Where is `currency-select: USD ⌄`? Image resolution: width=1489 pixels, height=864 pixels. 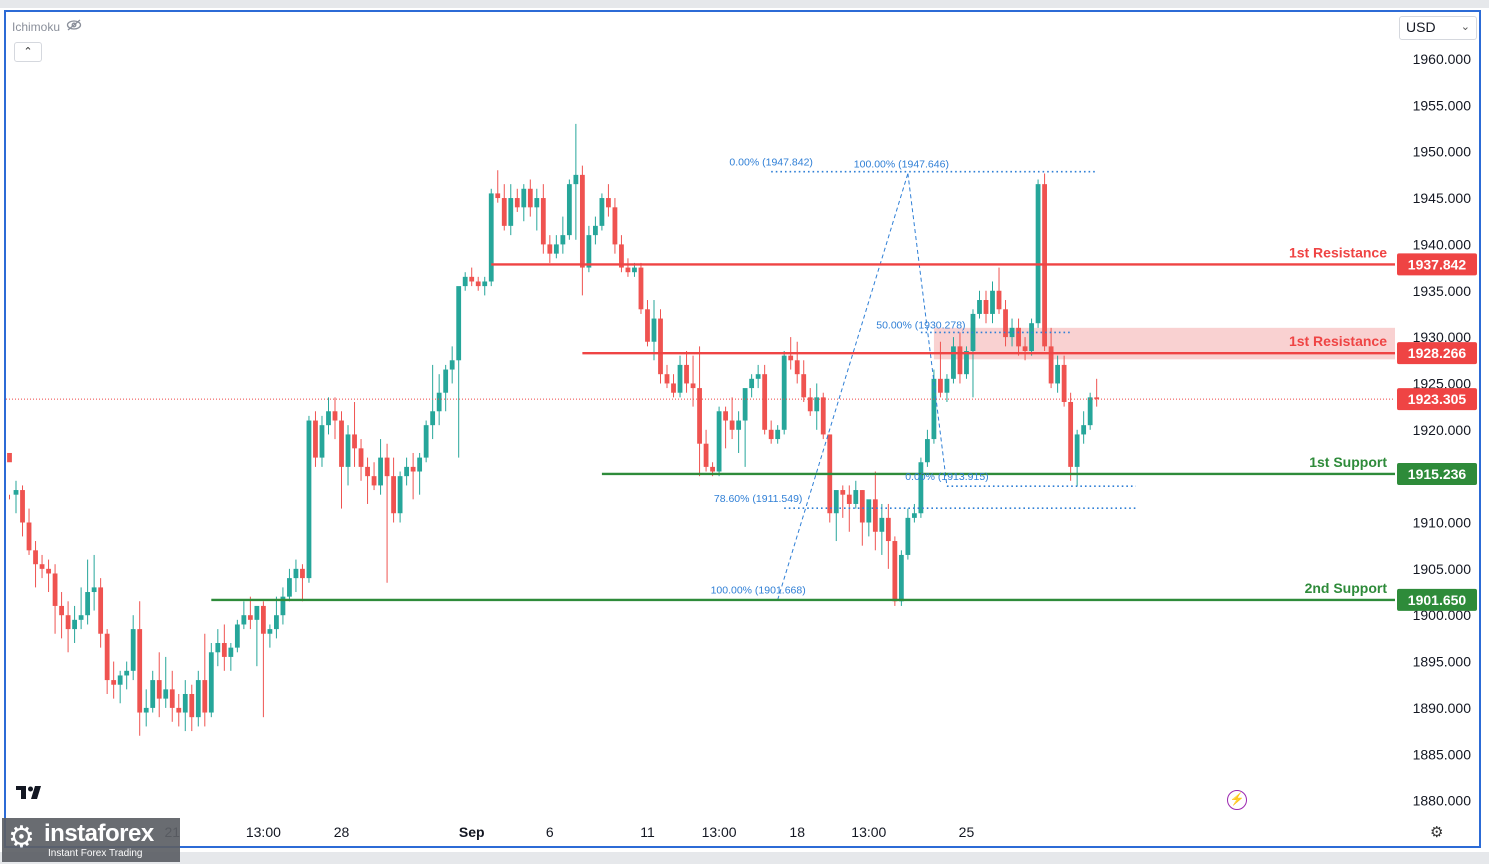 currency-select: USD ⌄ is located at coordinates (1438, 28).